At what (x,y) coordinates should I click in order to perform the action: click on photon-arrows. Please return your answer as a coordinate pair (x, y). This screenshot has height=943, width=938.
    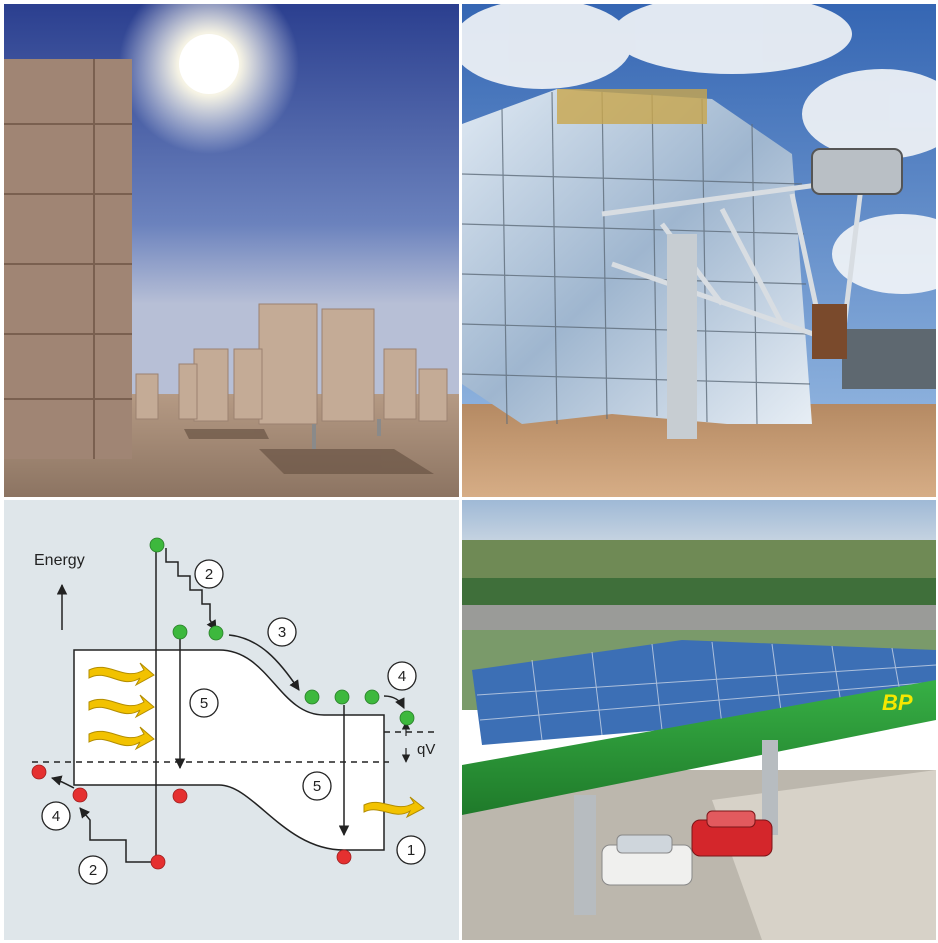
    Looking at the image, I should click on (256, 740).